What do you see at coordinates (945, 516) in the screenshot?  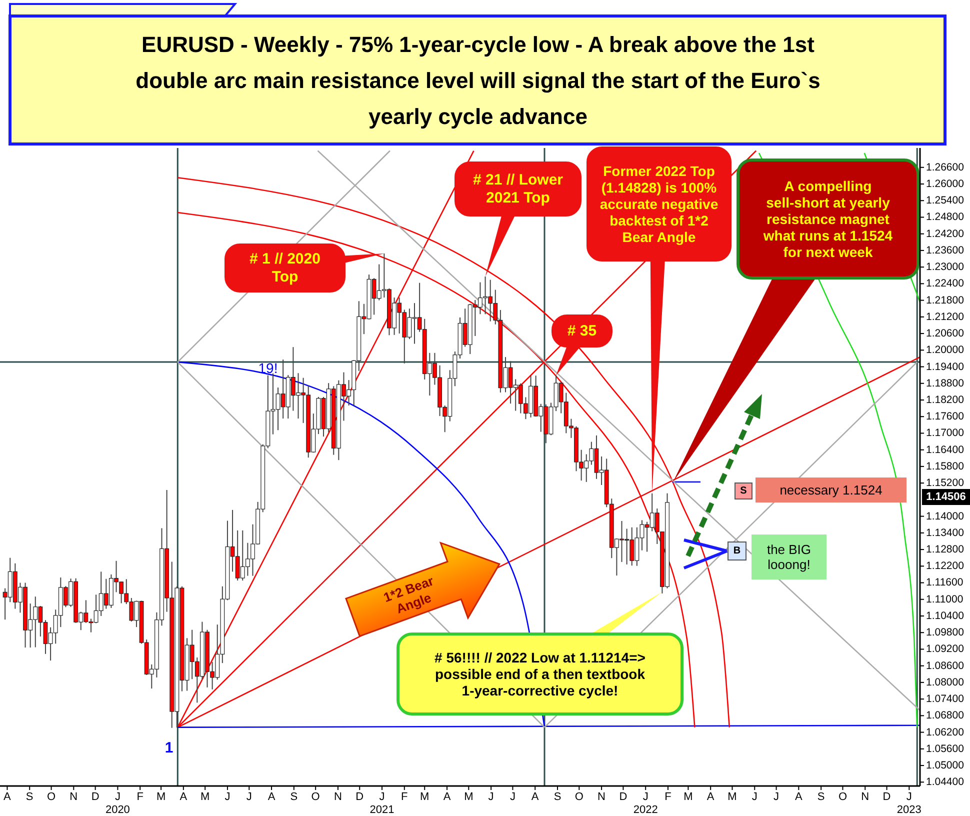 I see `y-tick-label: 1.14000` at bounding box center [945, 516].